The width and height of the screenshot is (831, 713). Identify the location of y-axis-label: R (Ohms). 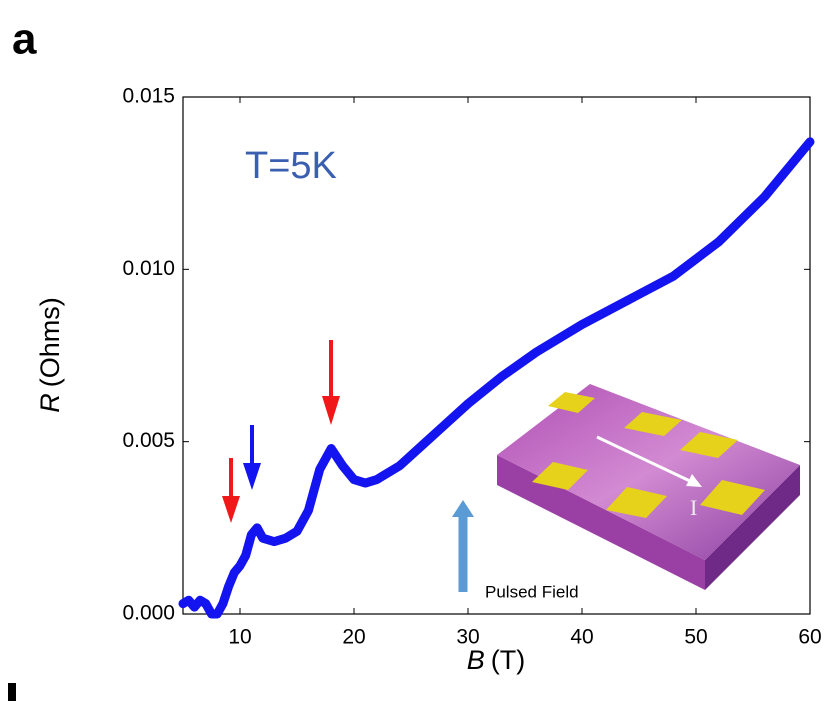
(50, 355).